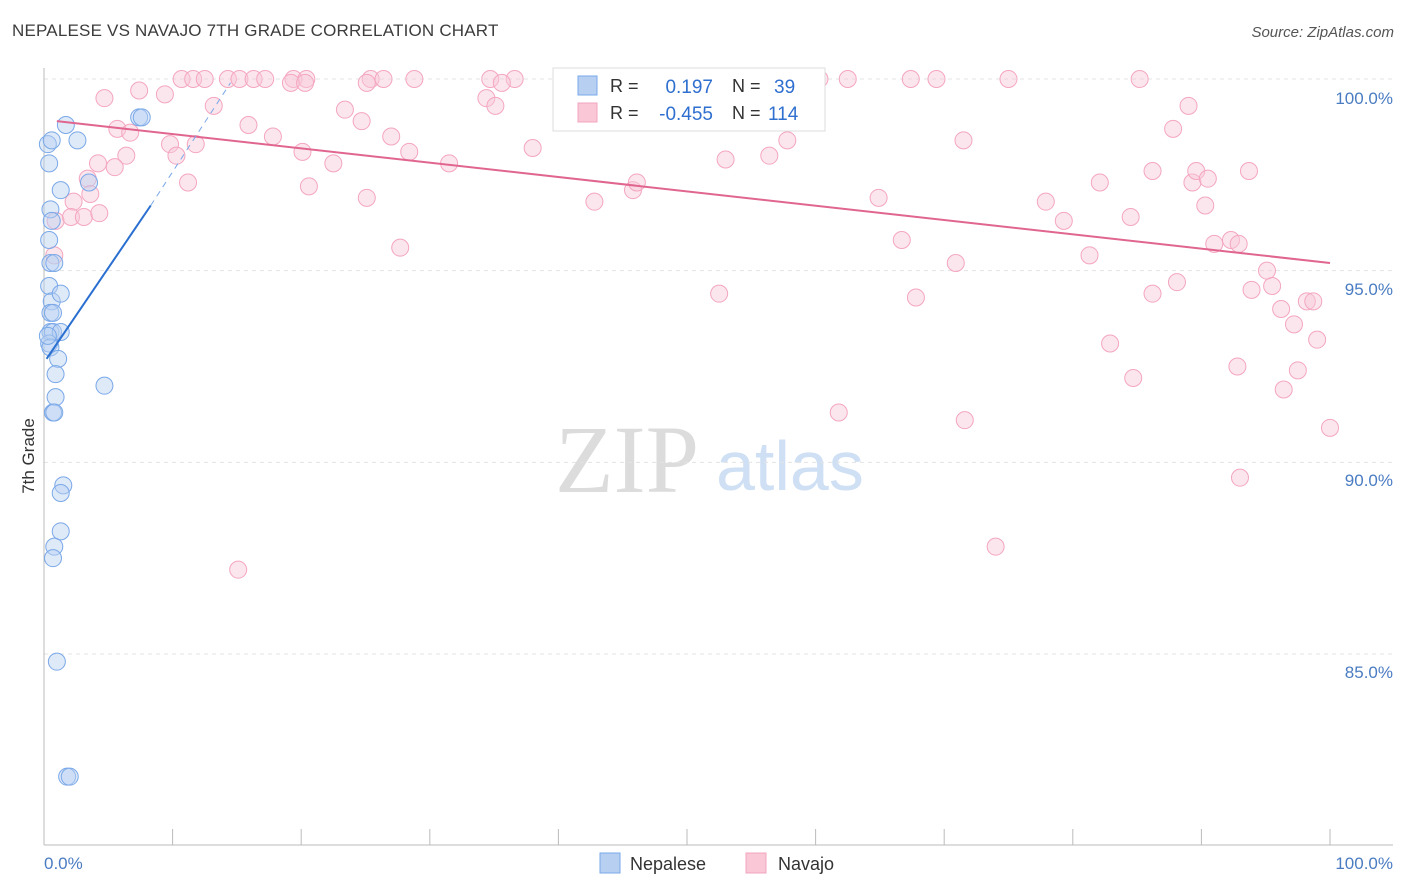  What do you see at coordinates (686, 114) in the screenshot?
I see `navajo-r-value: -0.455` at bounding box center [686, 114].